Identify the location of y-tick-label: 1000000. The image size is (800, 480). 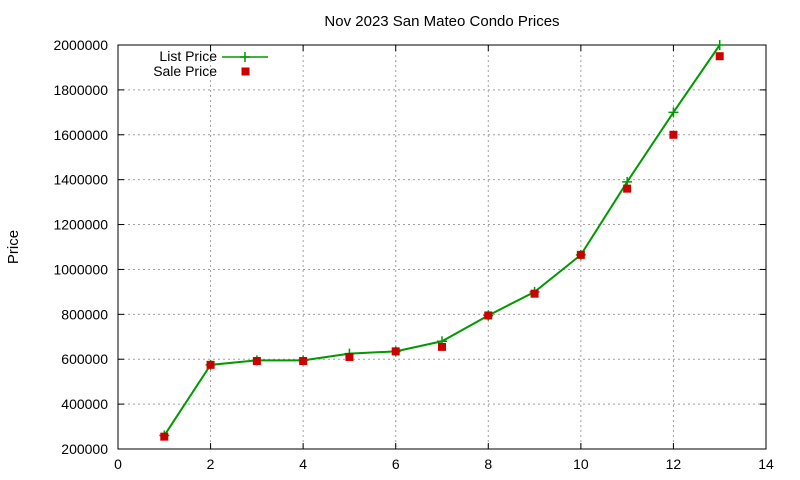
(80, 269).